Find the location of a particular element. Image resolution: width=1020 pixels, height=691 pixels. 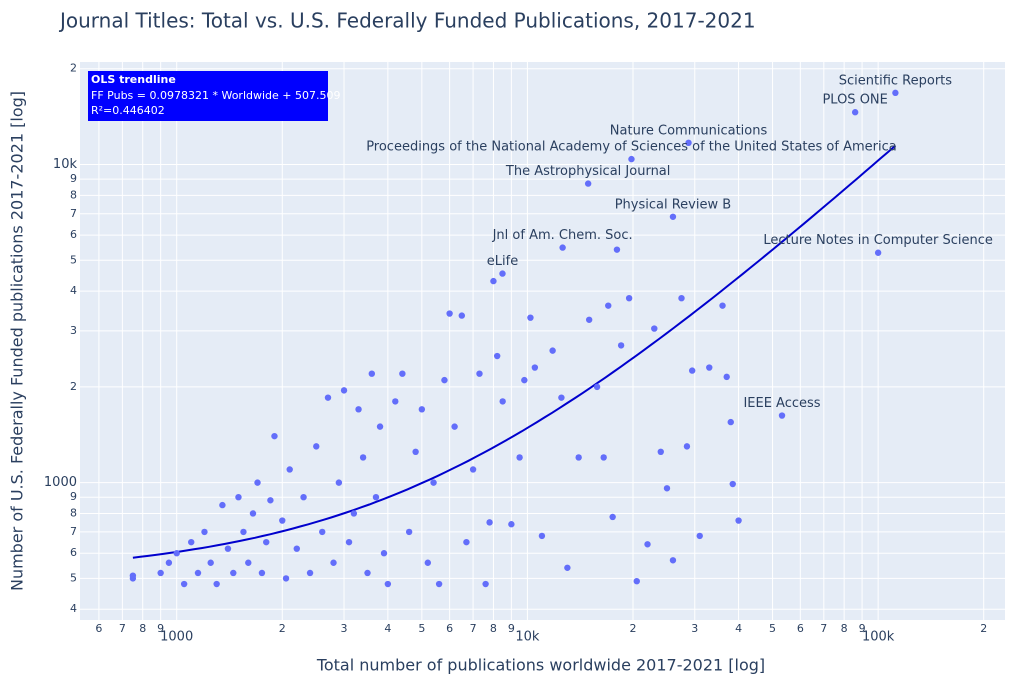

y-tick-label: 8 is located at coordinates (73, 512).